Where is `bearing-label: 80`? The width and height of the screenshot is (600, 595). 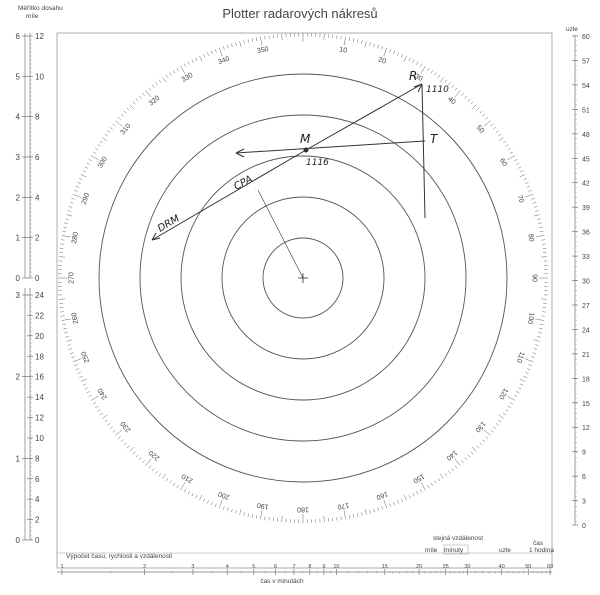
bearing-label: 80 is located at coordinates (530, 237).